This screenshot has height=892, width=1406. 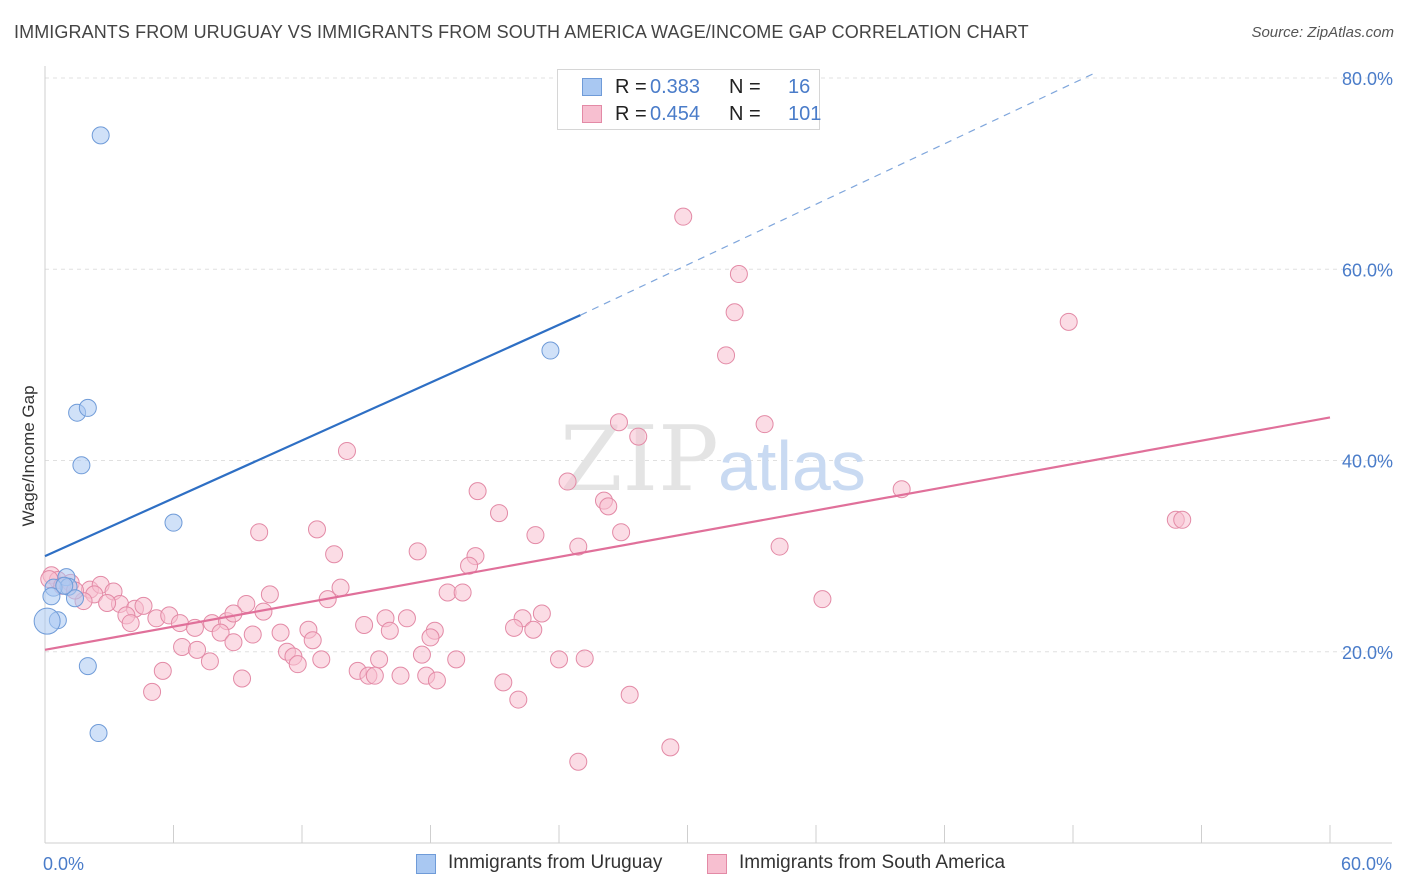 I want to click on trend-line-uruguay, so click(x=312, y=436).